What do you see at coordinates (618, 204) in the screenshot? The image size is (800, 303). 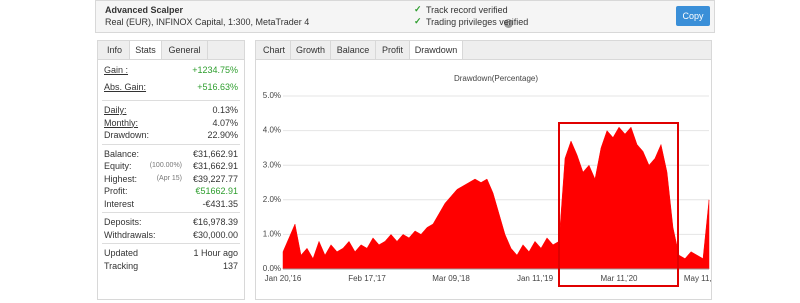 I see `highlight-box` at bounding box center [618, 204].